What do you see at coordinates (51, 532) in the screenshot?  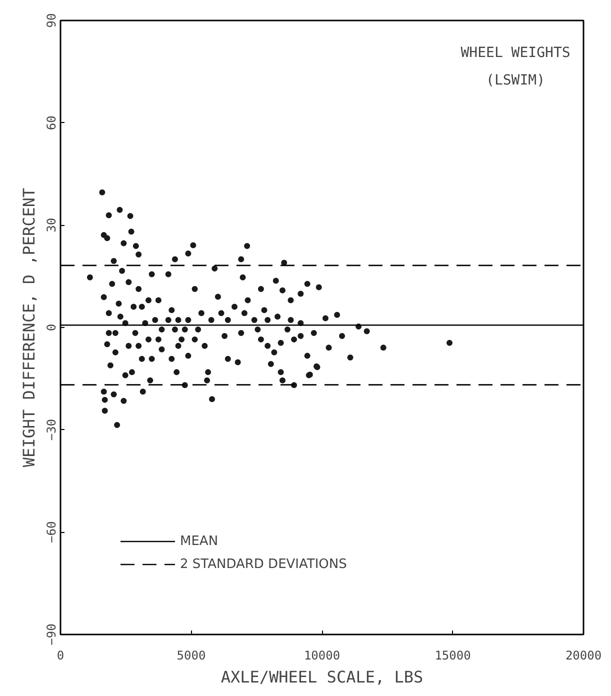 I see `y-tick-label: −60` at bounding box center [51, 532].